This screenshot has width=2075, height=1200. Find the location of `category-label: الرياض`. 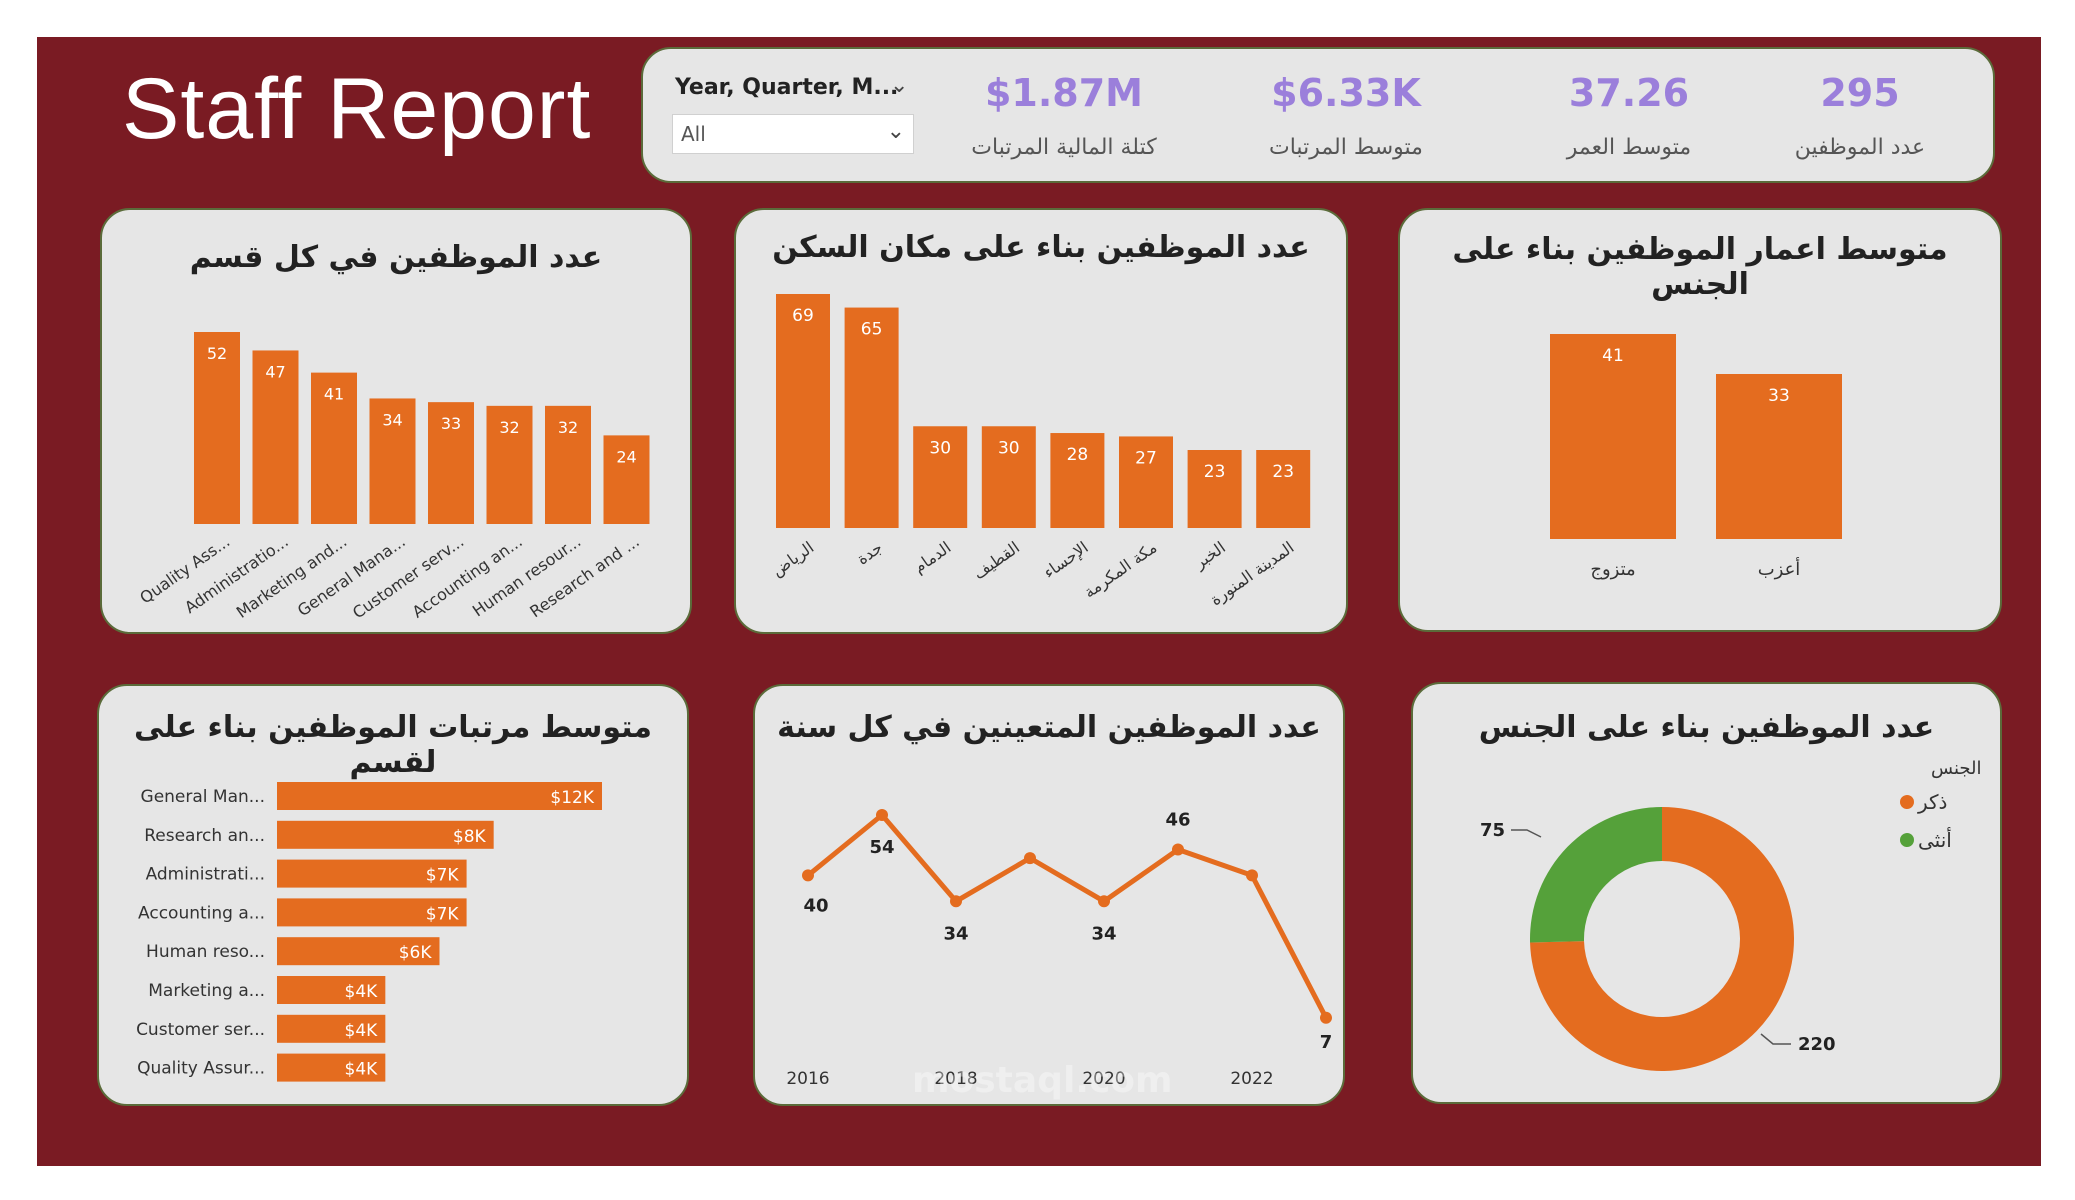

category-label: الرياض is located at coordinates (793, 559).